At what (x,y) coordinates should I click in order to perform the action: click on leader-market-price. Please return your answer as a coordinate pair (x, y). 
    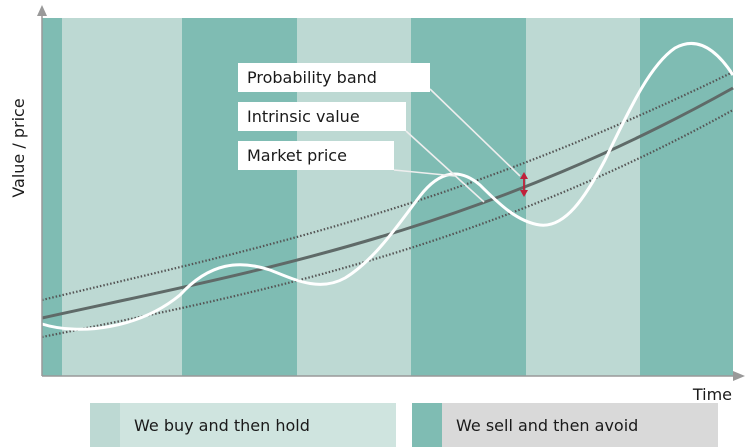
    Looking at the image, I should click on (424, 173).